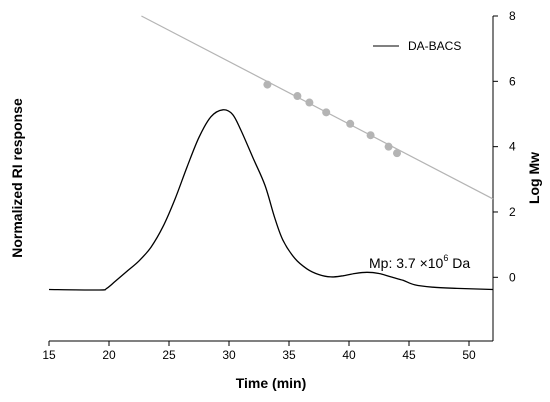  Describe the element at coordinates (469, 355) in the screenshot. I see `x-tick-label: 50` at that location.